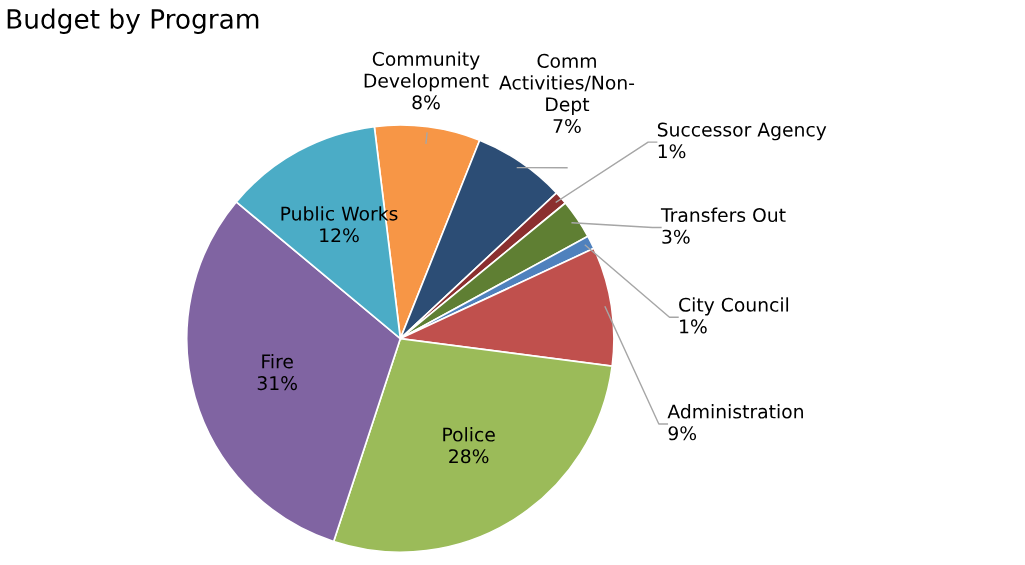  Describe the element at coordinates (277, 383) in the screenshot. I see `data-label: 31%` at that location.